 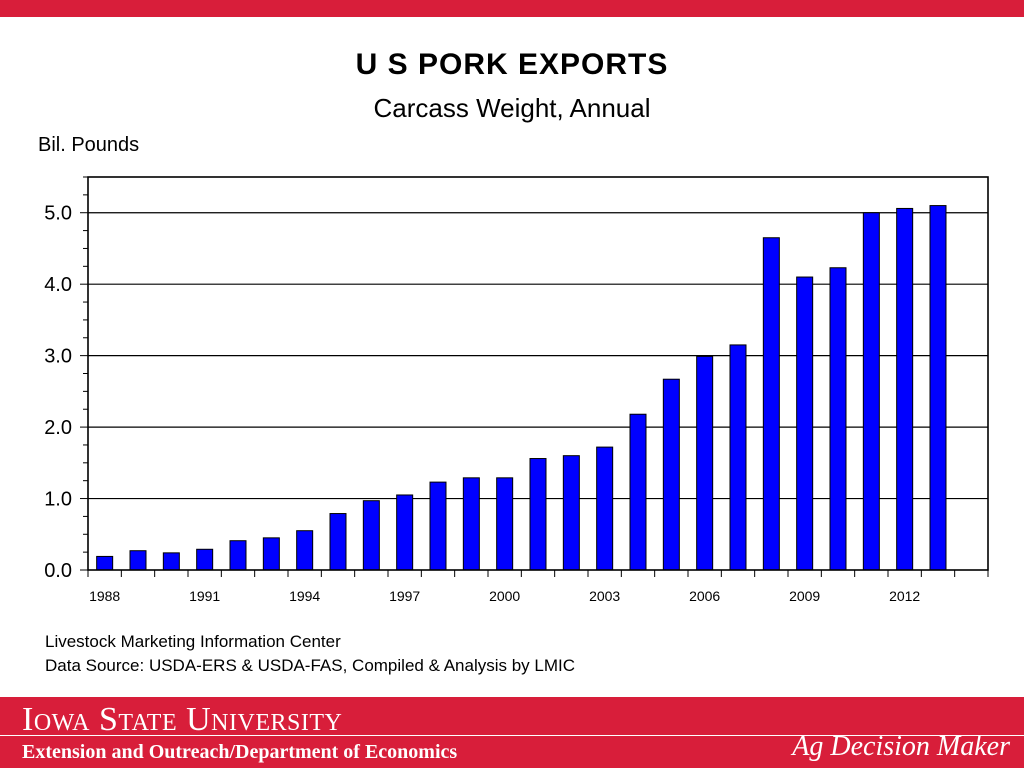 What do you see at coordinates (512, 8) in the screenshot?
I see `top-accent-bar` at bounding box center [512, 8].